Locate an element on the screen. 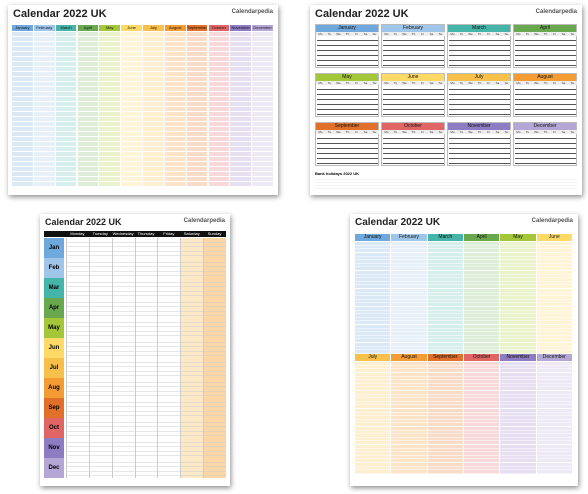 This screenshot has width=588, height=494. month-header: September is located at coordinates (197, 28).